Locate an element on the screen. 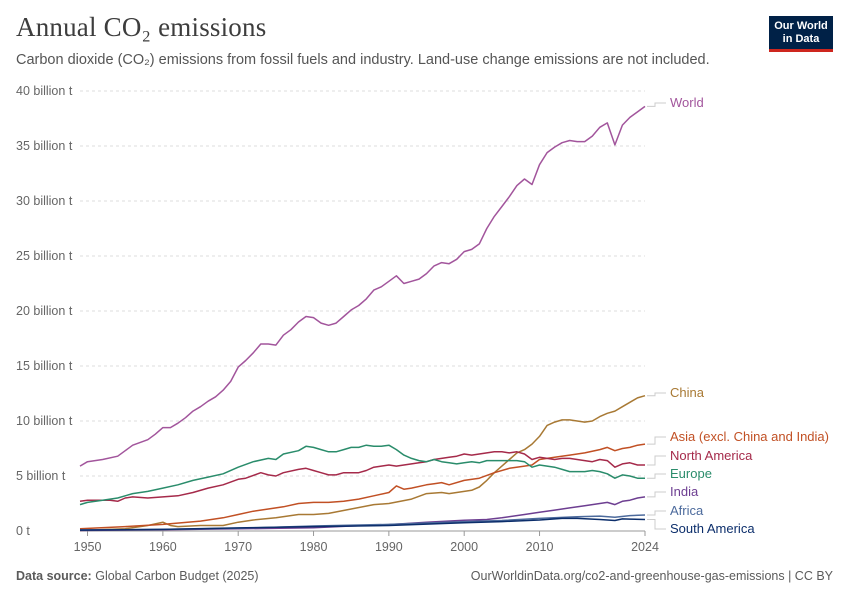  x-tick-label: 1970 is located at coordinates (238, 547).